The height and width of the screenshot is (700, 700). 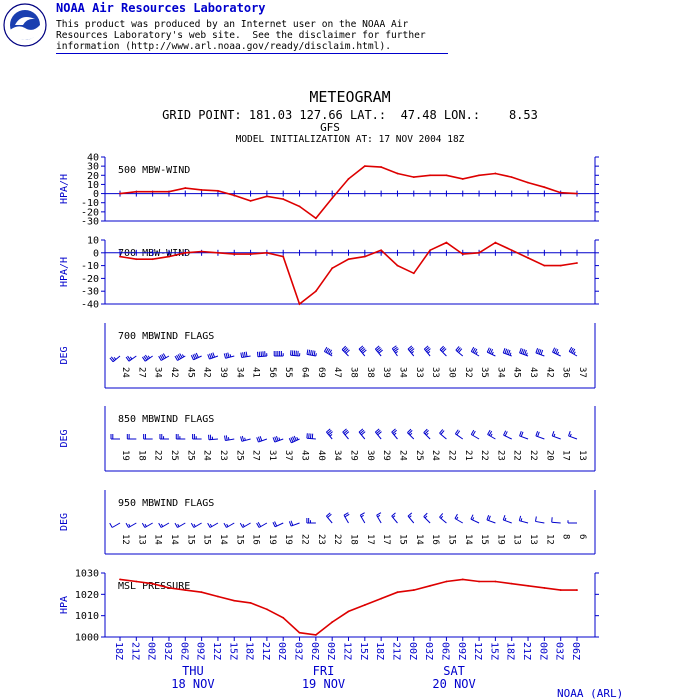 I want to click on lab-title: NOAA Air Resources Laboratory, so click(x=161, y=8).